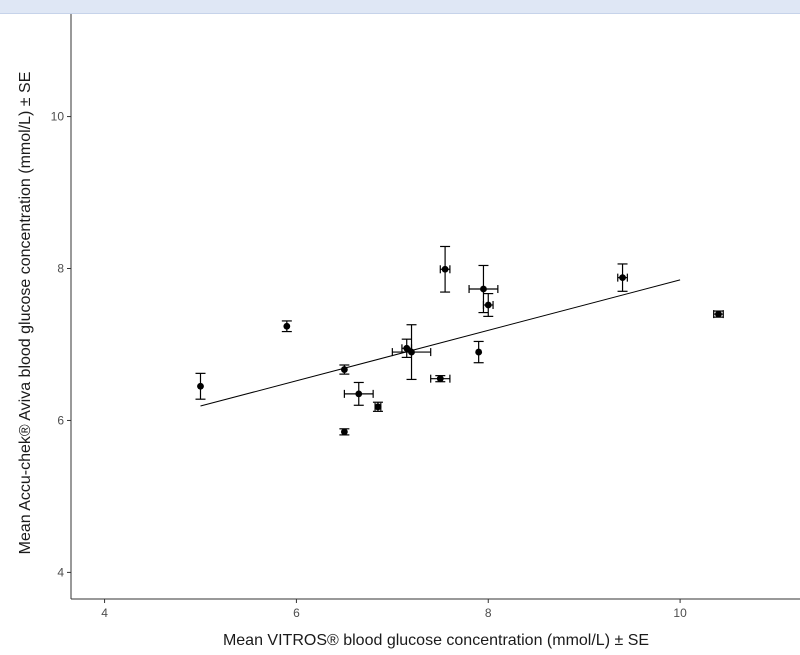 Image resolution: width=800 pixels, height=655 pixels. I want to click on y-tick-label: 8, so click(60, 269).